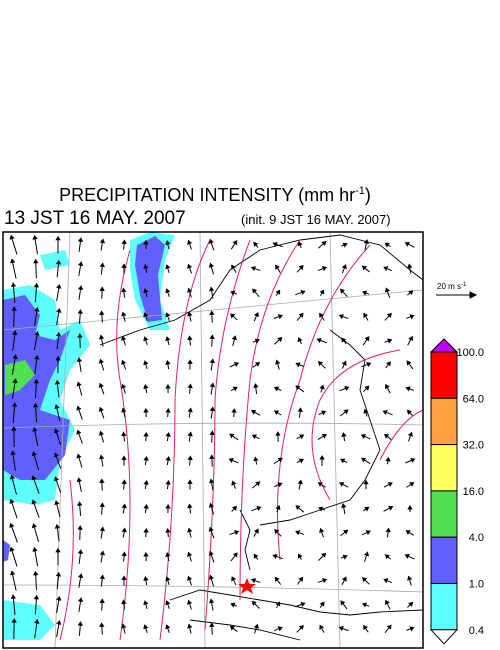 Image resolution: width=500 pixels, height=650 pixels. What do you see at coordinates (452, 286) in the screenshot?
I see `wind-scale-label: 20 m s-1` at bounding box center [452, 286].